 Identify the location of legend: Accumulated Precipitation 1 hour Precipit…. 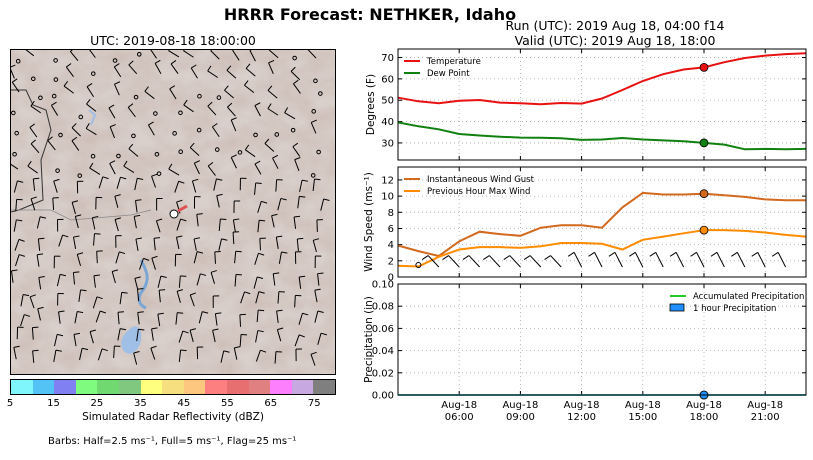
(736, 303).